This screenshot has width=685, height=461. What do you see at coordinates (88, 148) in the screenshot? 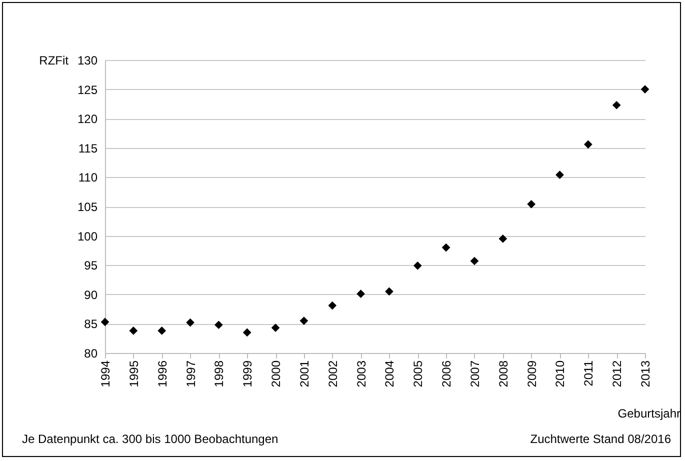
I see `y-tick-label: 115` at bounding box center [88, 148].